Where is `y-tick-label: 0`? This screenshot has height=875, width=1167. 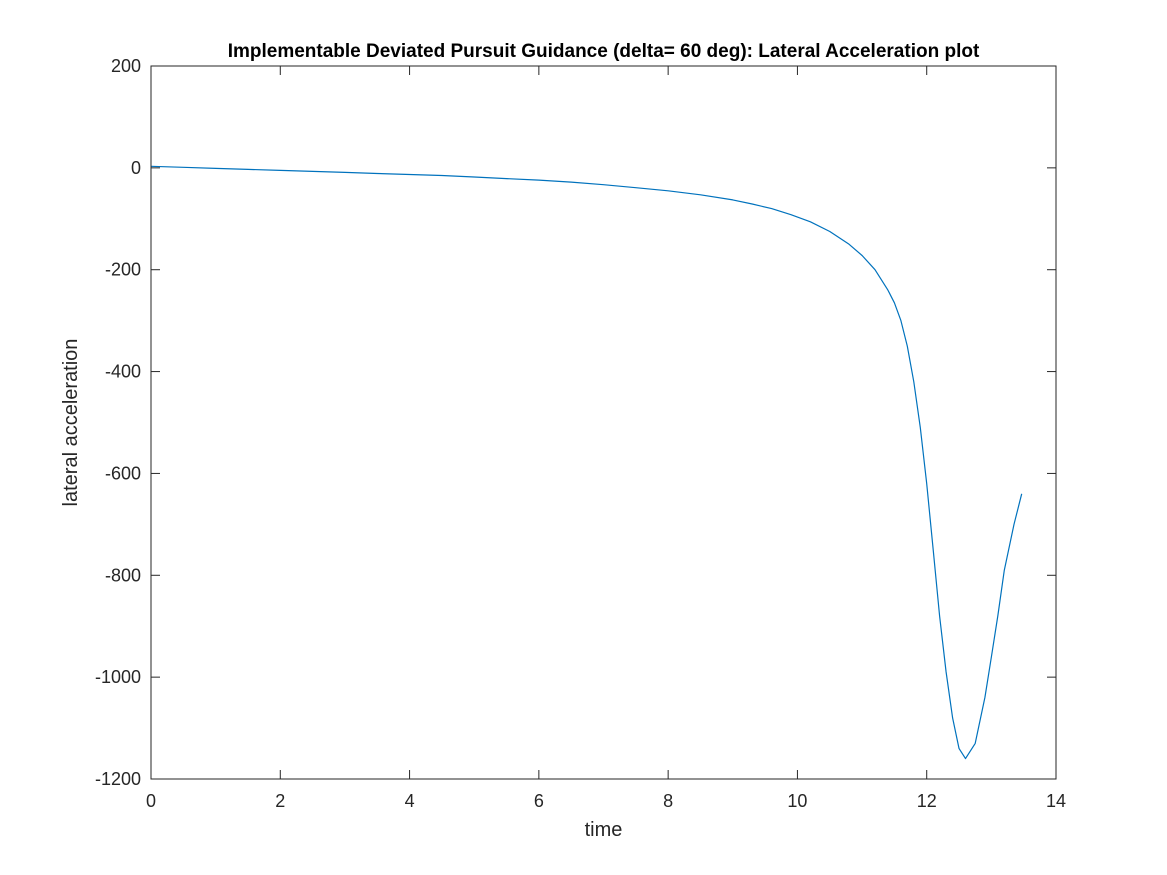
y-tick-label: 0 is located at coordinates (136, 168).